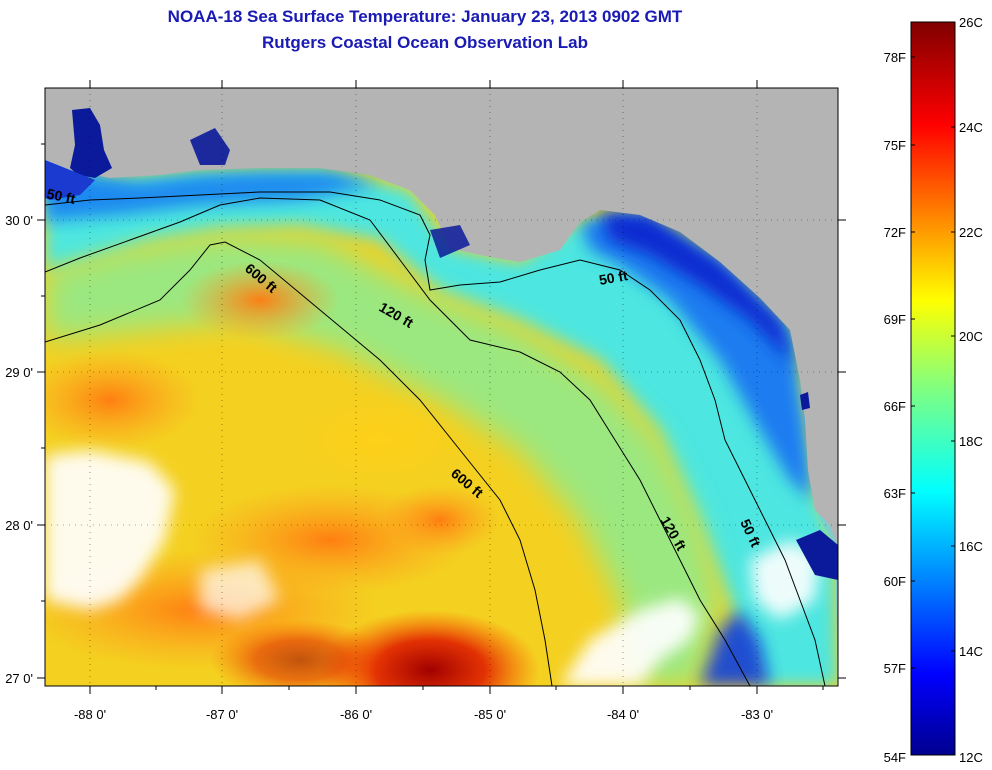 This screenshot has width=992, height=770. Describe the element at coordinates (971, 22) in the screenshot. I see `colorbar-c-label: 26C` at that location.